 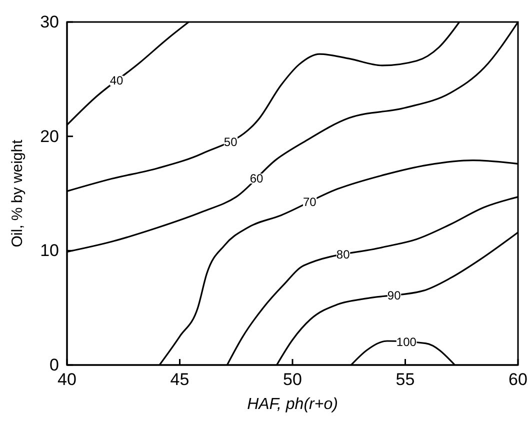 What do you see at coordinates (117, 81) in the screenshot?
I see `series-label: 40` at bounding box center [117, 81].